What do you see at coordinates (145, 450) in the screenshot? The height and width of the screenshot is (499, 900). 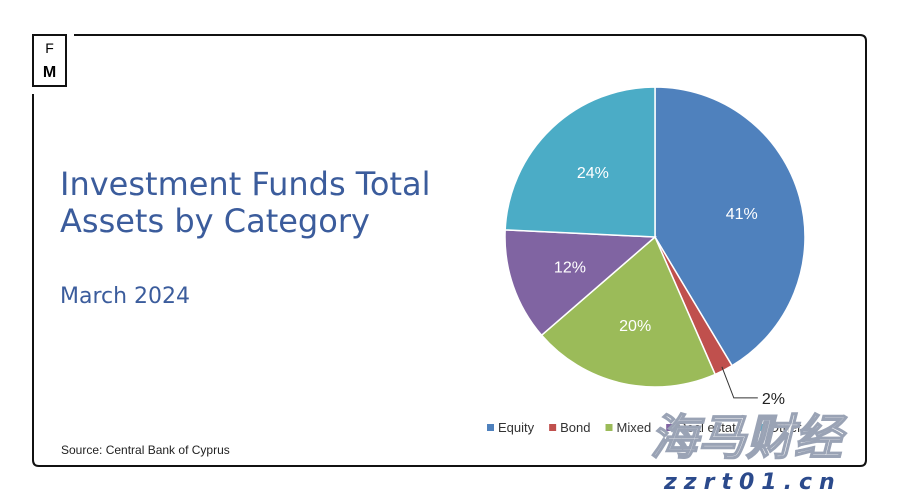 I see `source-note: Source: Central Bank of Cyprus` at bounding box center [145, 450].